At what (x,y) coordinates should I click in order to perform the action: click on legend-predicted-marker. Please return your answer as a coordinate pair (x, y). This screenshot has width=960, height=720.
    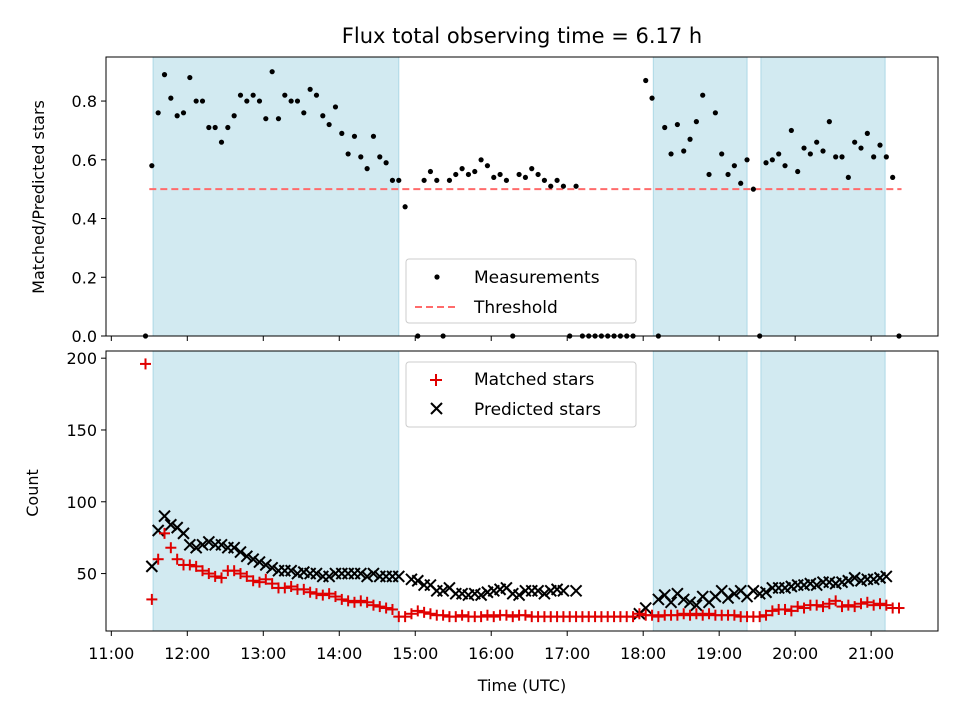
    Looking at the image, I should click on (436, 408).